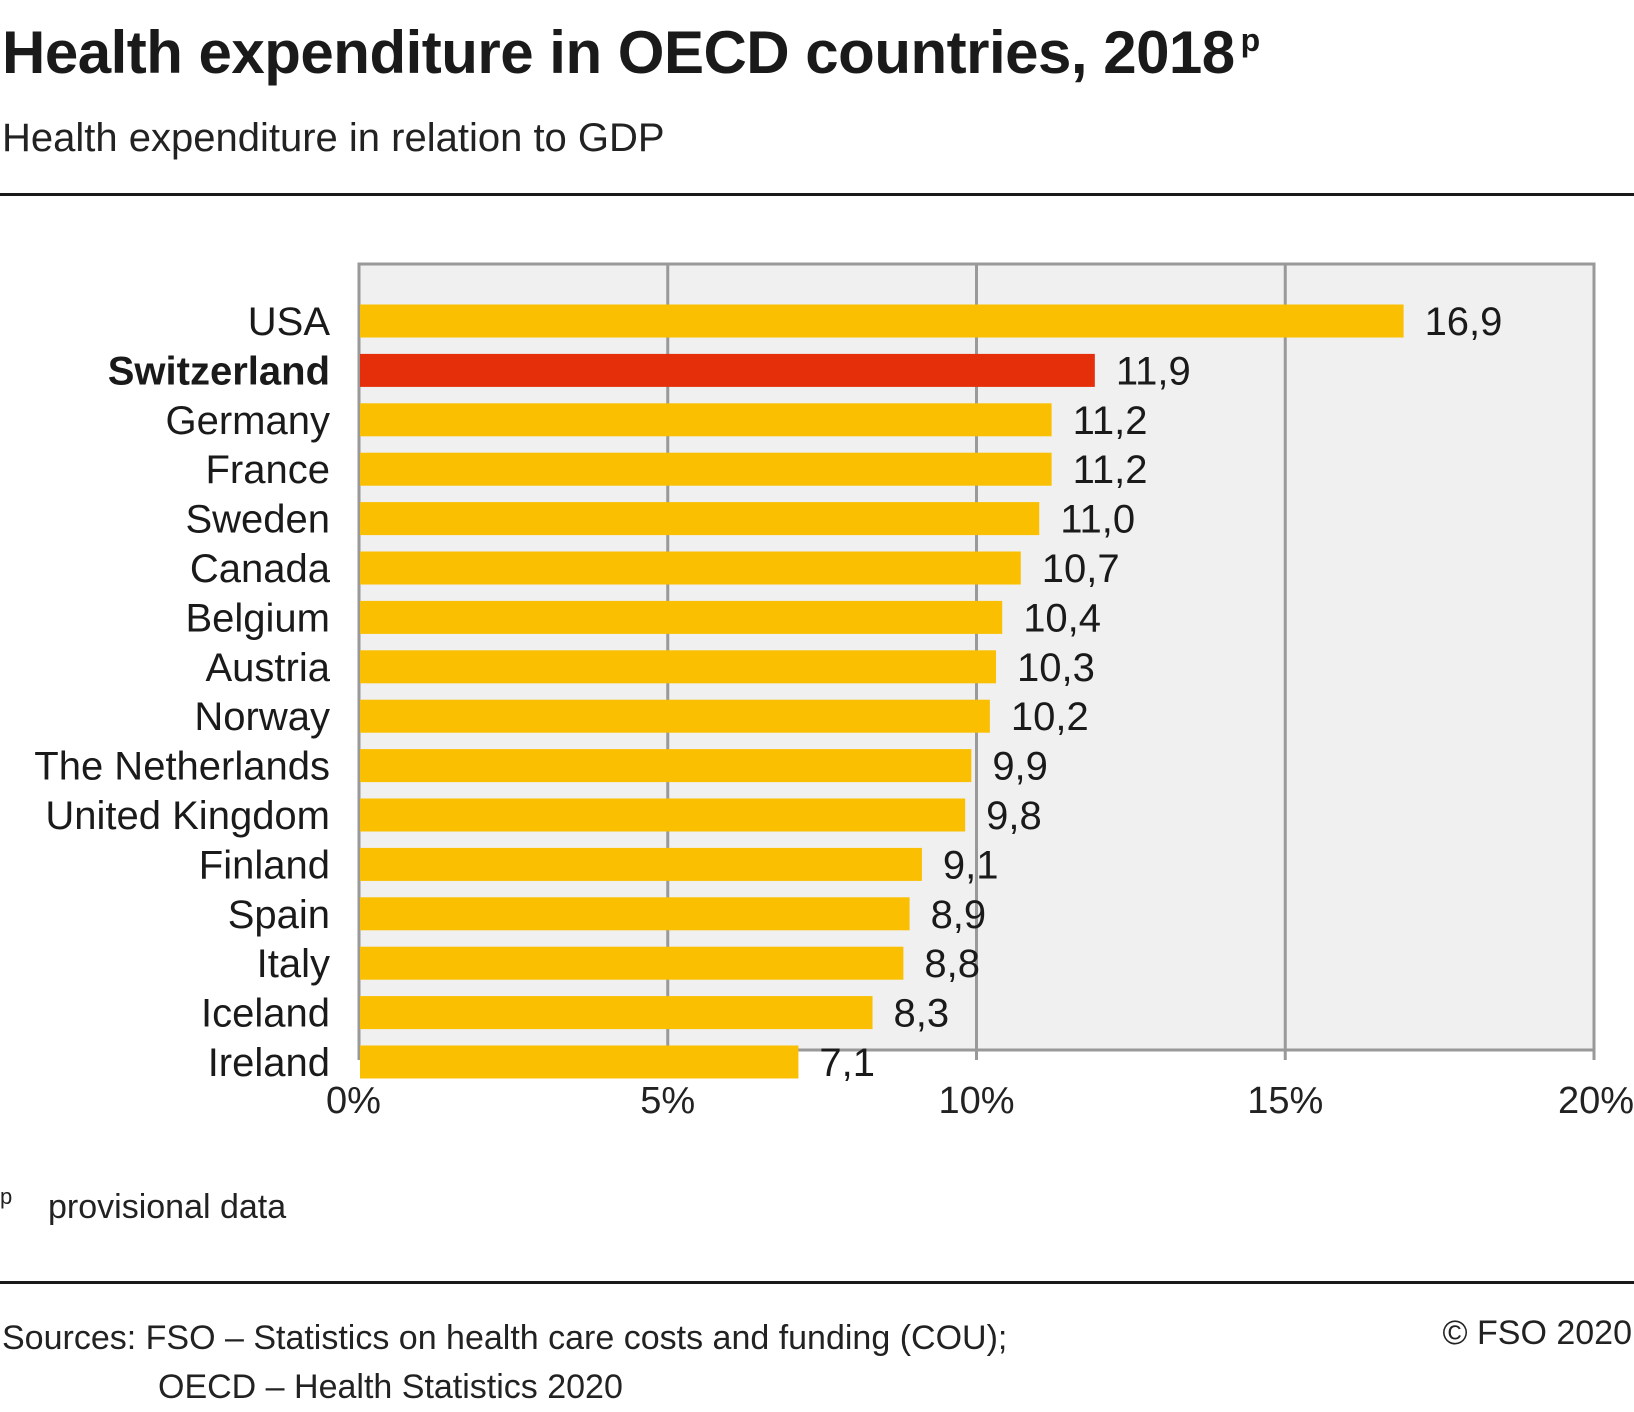 The height and width of the screenshot is (1412, 1634). Describe the element at coordinates (279, 915) in the screenshot. I see `category-label: Spain` at that location.